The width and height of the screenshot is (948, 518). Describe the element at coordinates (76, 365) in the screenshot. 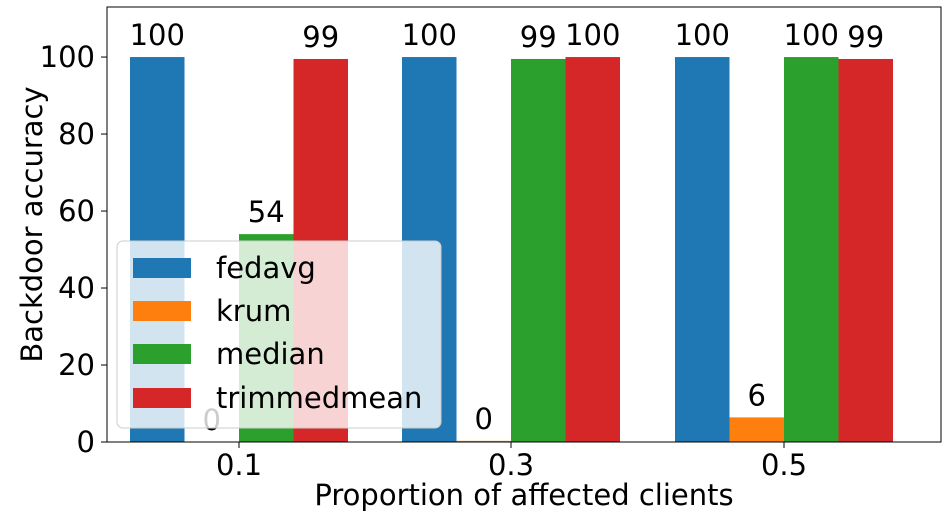

I see `y-tick-label-20: 20` at that location.